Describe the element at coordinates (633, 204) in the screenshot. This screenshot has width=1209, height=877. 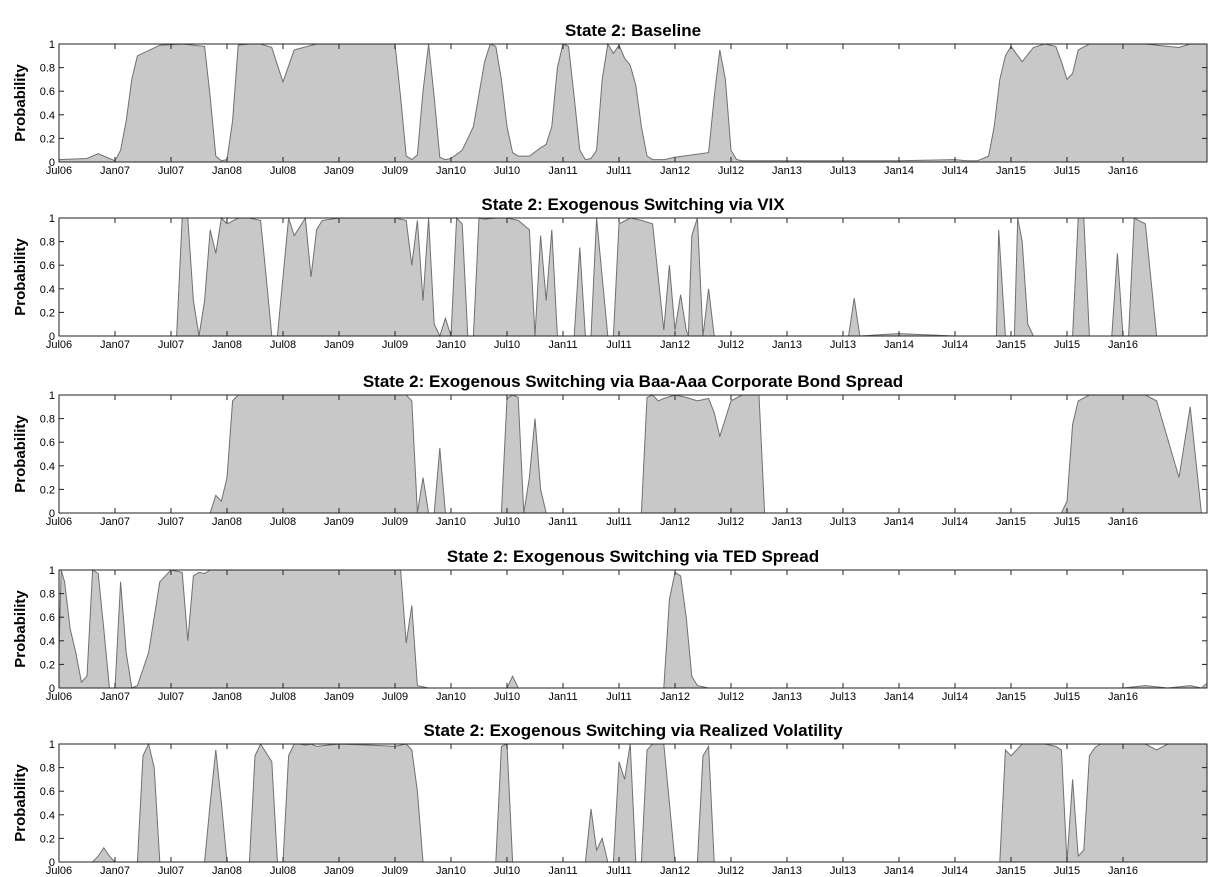
I see `panel-title: State 2: Exogenous Switching via VIX` at that location.